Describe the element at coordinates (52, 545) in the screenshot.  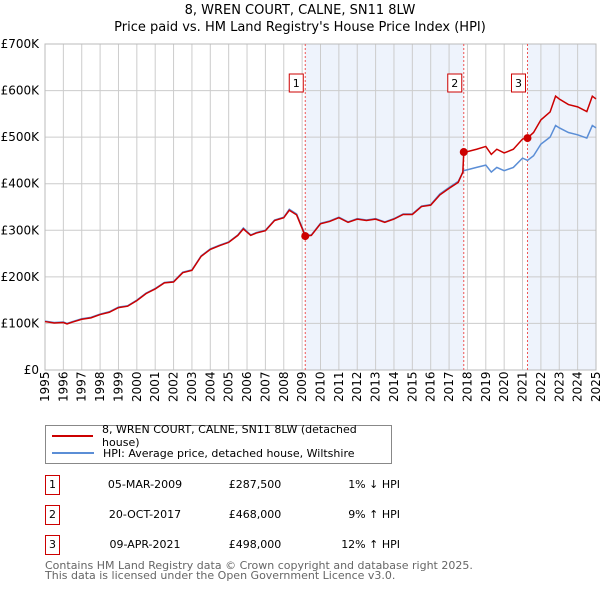
I see `sale-number: 3` at that location.